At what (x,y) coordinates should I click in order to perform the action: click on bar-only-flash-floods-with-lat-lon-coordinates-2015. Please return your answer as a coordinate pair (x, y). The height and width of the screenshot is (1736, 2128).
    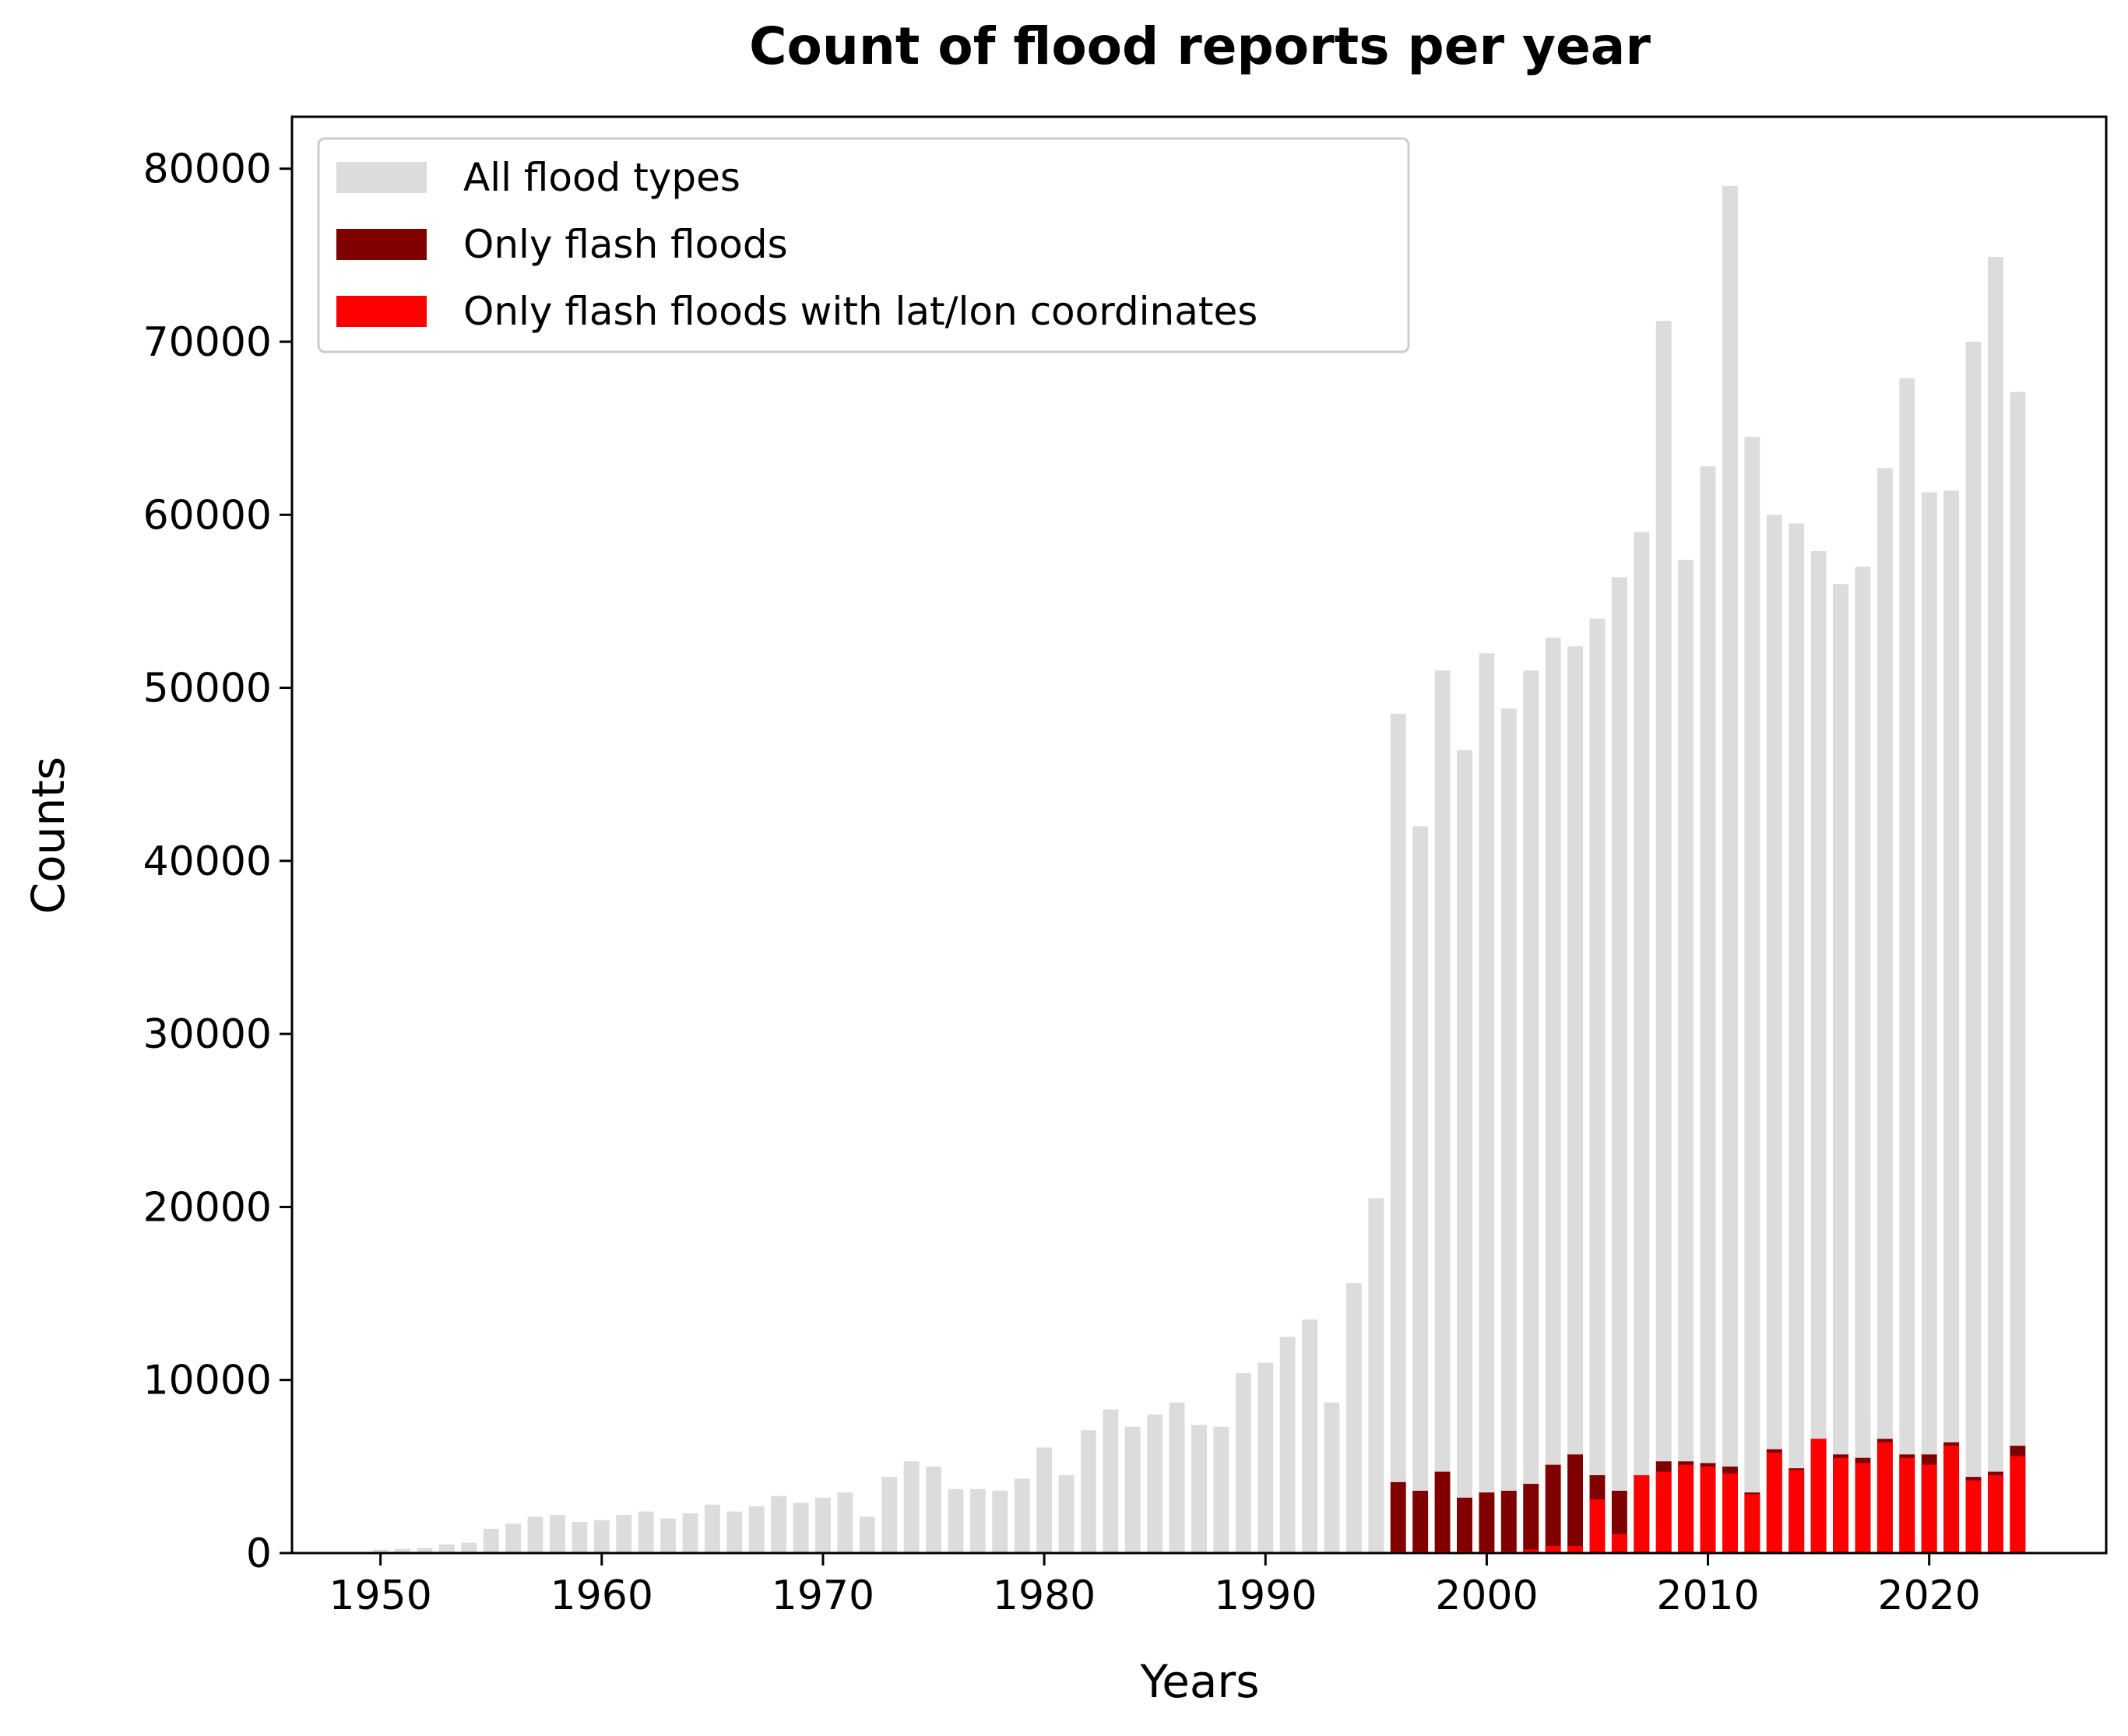
    Looking at the image, I should click on (1818, 1496).